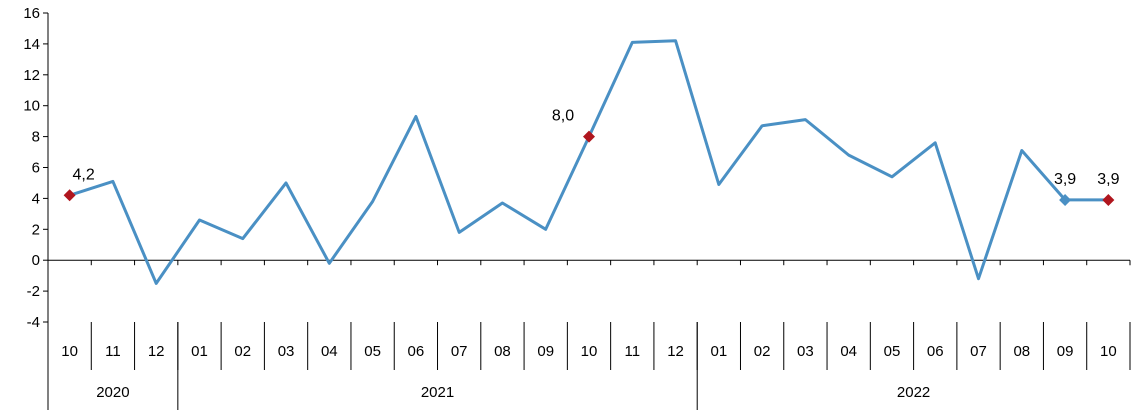 This screenshot has height=412, width=1137. Describe the element at coordinates (31, 13) in the screenshot. I see `y-tick-label: 16` at that location.